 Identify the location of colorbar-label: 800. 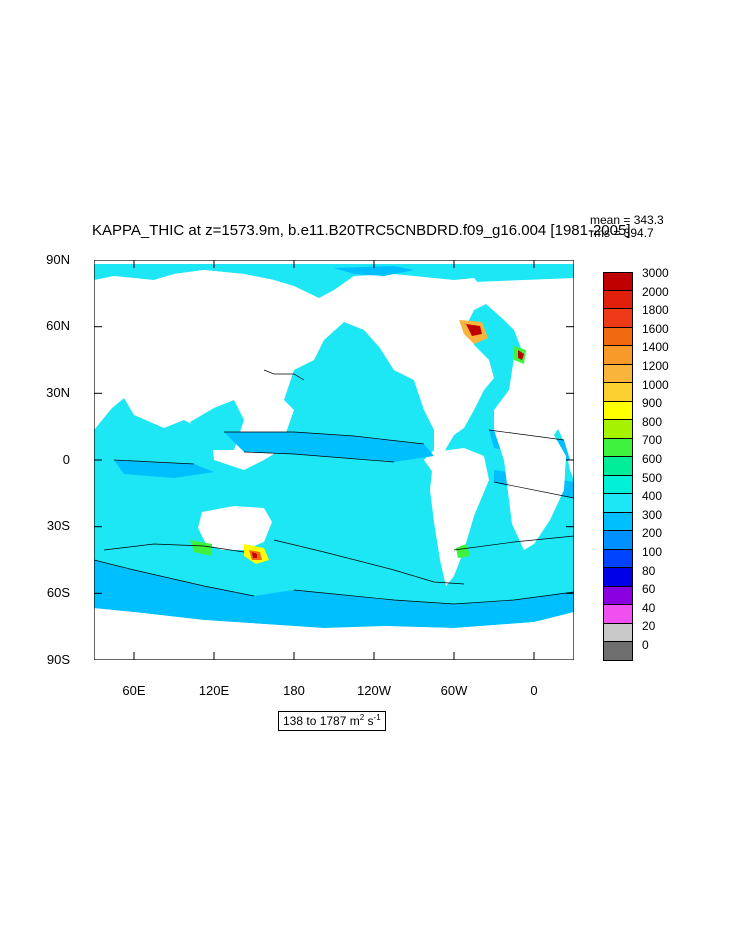
(652, 421).